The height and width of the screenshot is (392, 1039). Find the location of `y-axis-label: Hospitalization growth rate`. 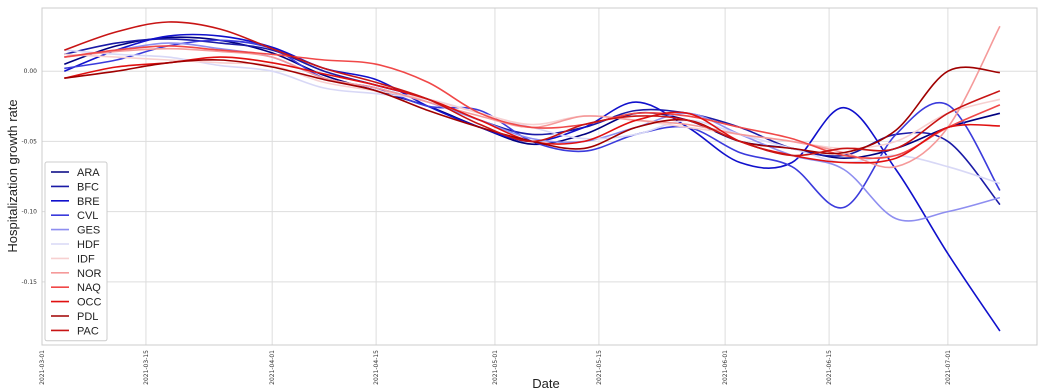

y-axis-label: Hospitalization growth rate is located at coordinates (12, 175).